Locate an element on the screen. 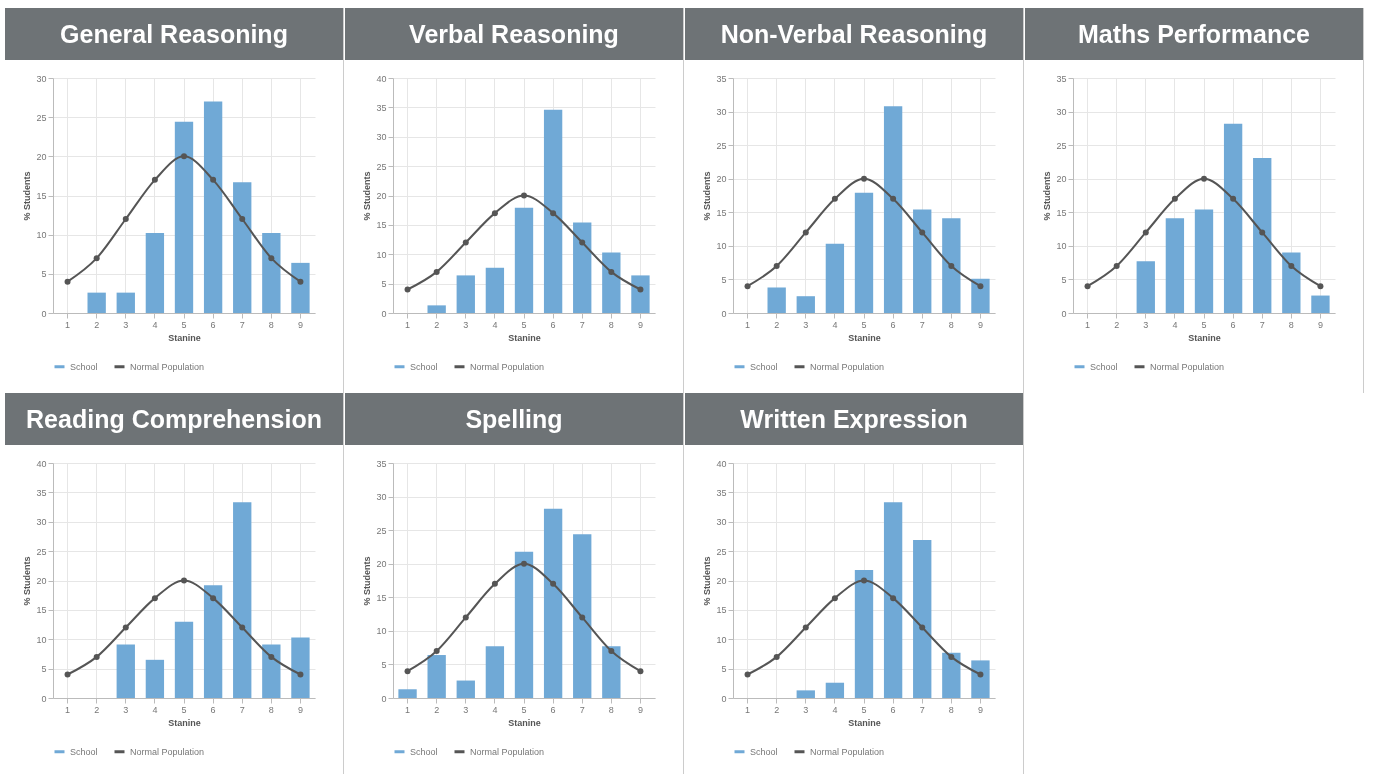  chart-title: Maths Performance is located at coordinates (1194, 34).